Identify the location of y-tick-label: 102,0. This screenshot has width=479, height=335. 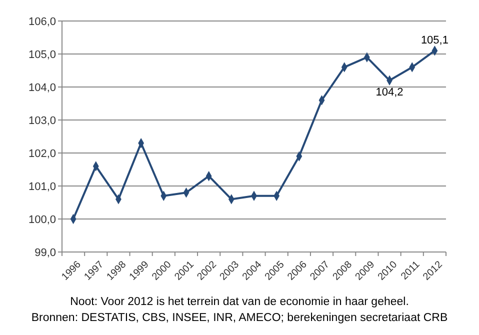
(42, 154).